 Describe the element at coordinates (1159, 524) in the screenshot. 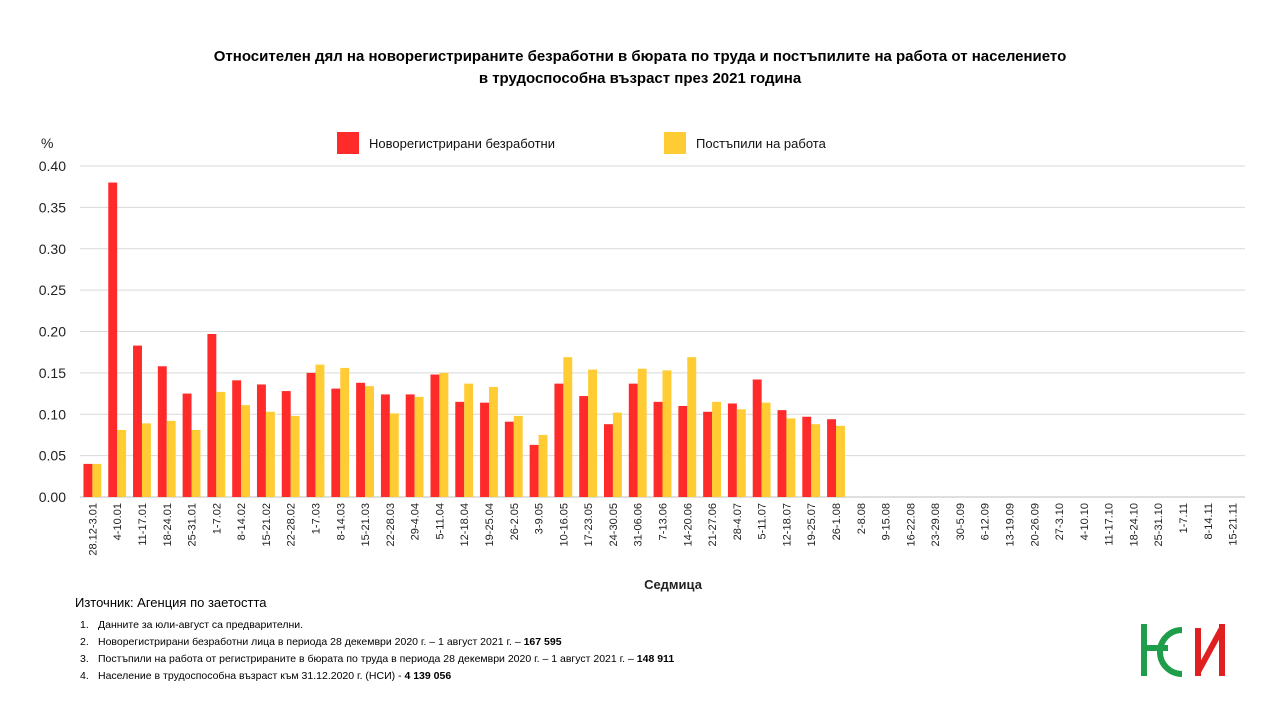

I see `x-tick-label: 25-31.10` at that location.